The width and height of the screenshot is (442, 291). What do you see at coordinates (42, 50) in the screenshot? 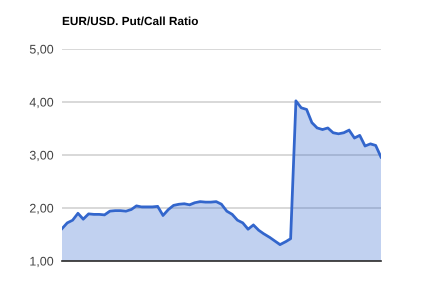
I see `y-tick-label: 5,00` at bounding box center [42, 50].